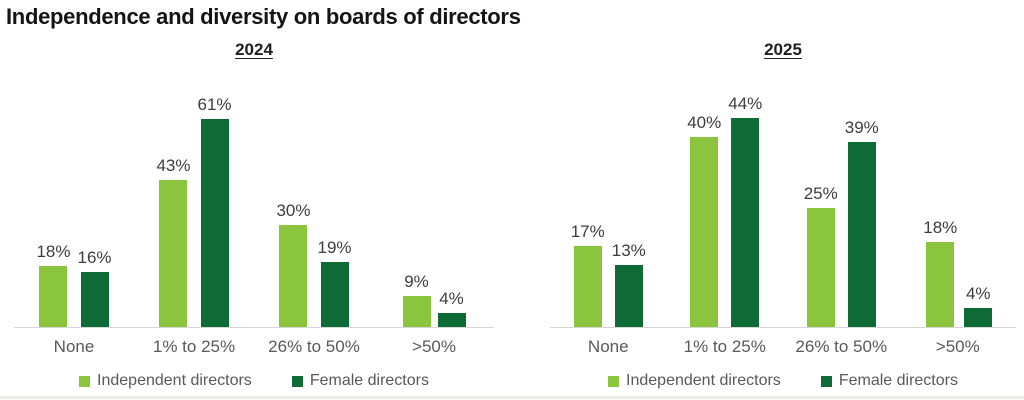 The width and height of the screenshot is (1024, 400). What do you see at coordinates (416, 281) in the screenshot?
I see `bar-value-label: 9%` at bounding box center [416, 281].